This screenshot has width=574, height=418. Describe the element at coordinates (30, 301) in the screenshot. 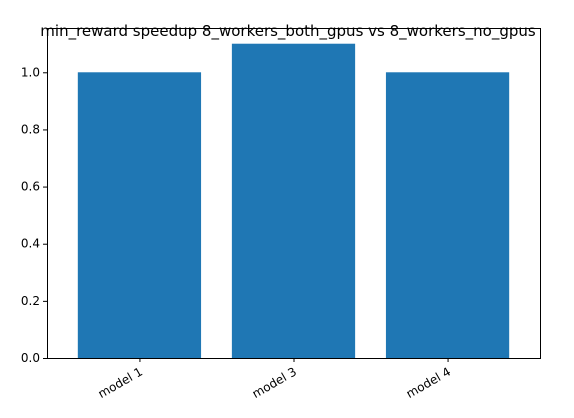

I see `y-tick-label: 0.2` at that location.